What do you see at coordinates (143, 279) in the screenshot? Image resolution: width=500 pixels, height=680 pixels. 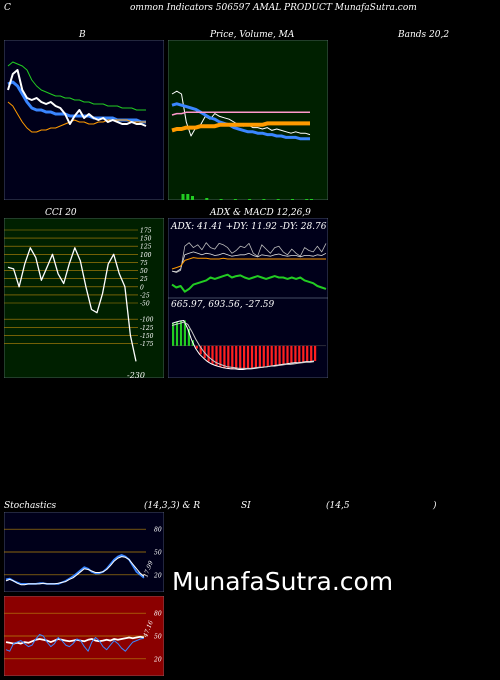 I see `cci-tick-label: 25` at bounding box center [143, 279].